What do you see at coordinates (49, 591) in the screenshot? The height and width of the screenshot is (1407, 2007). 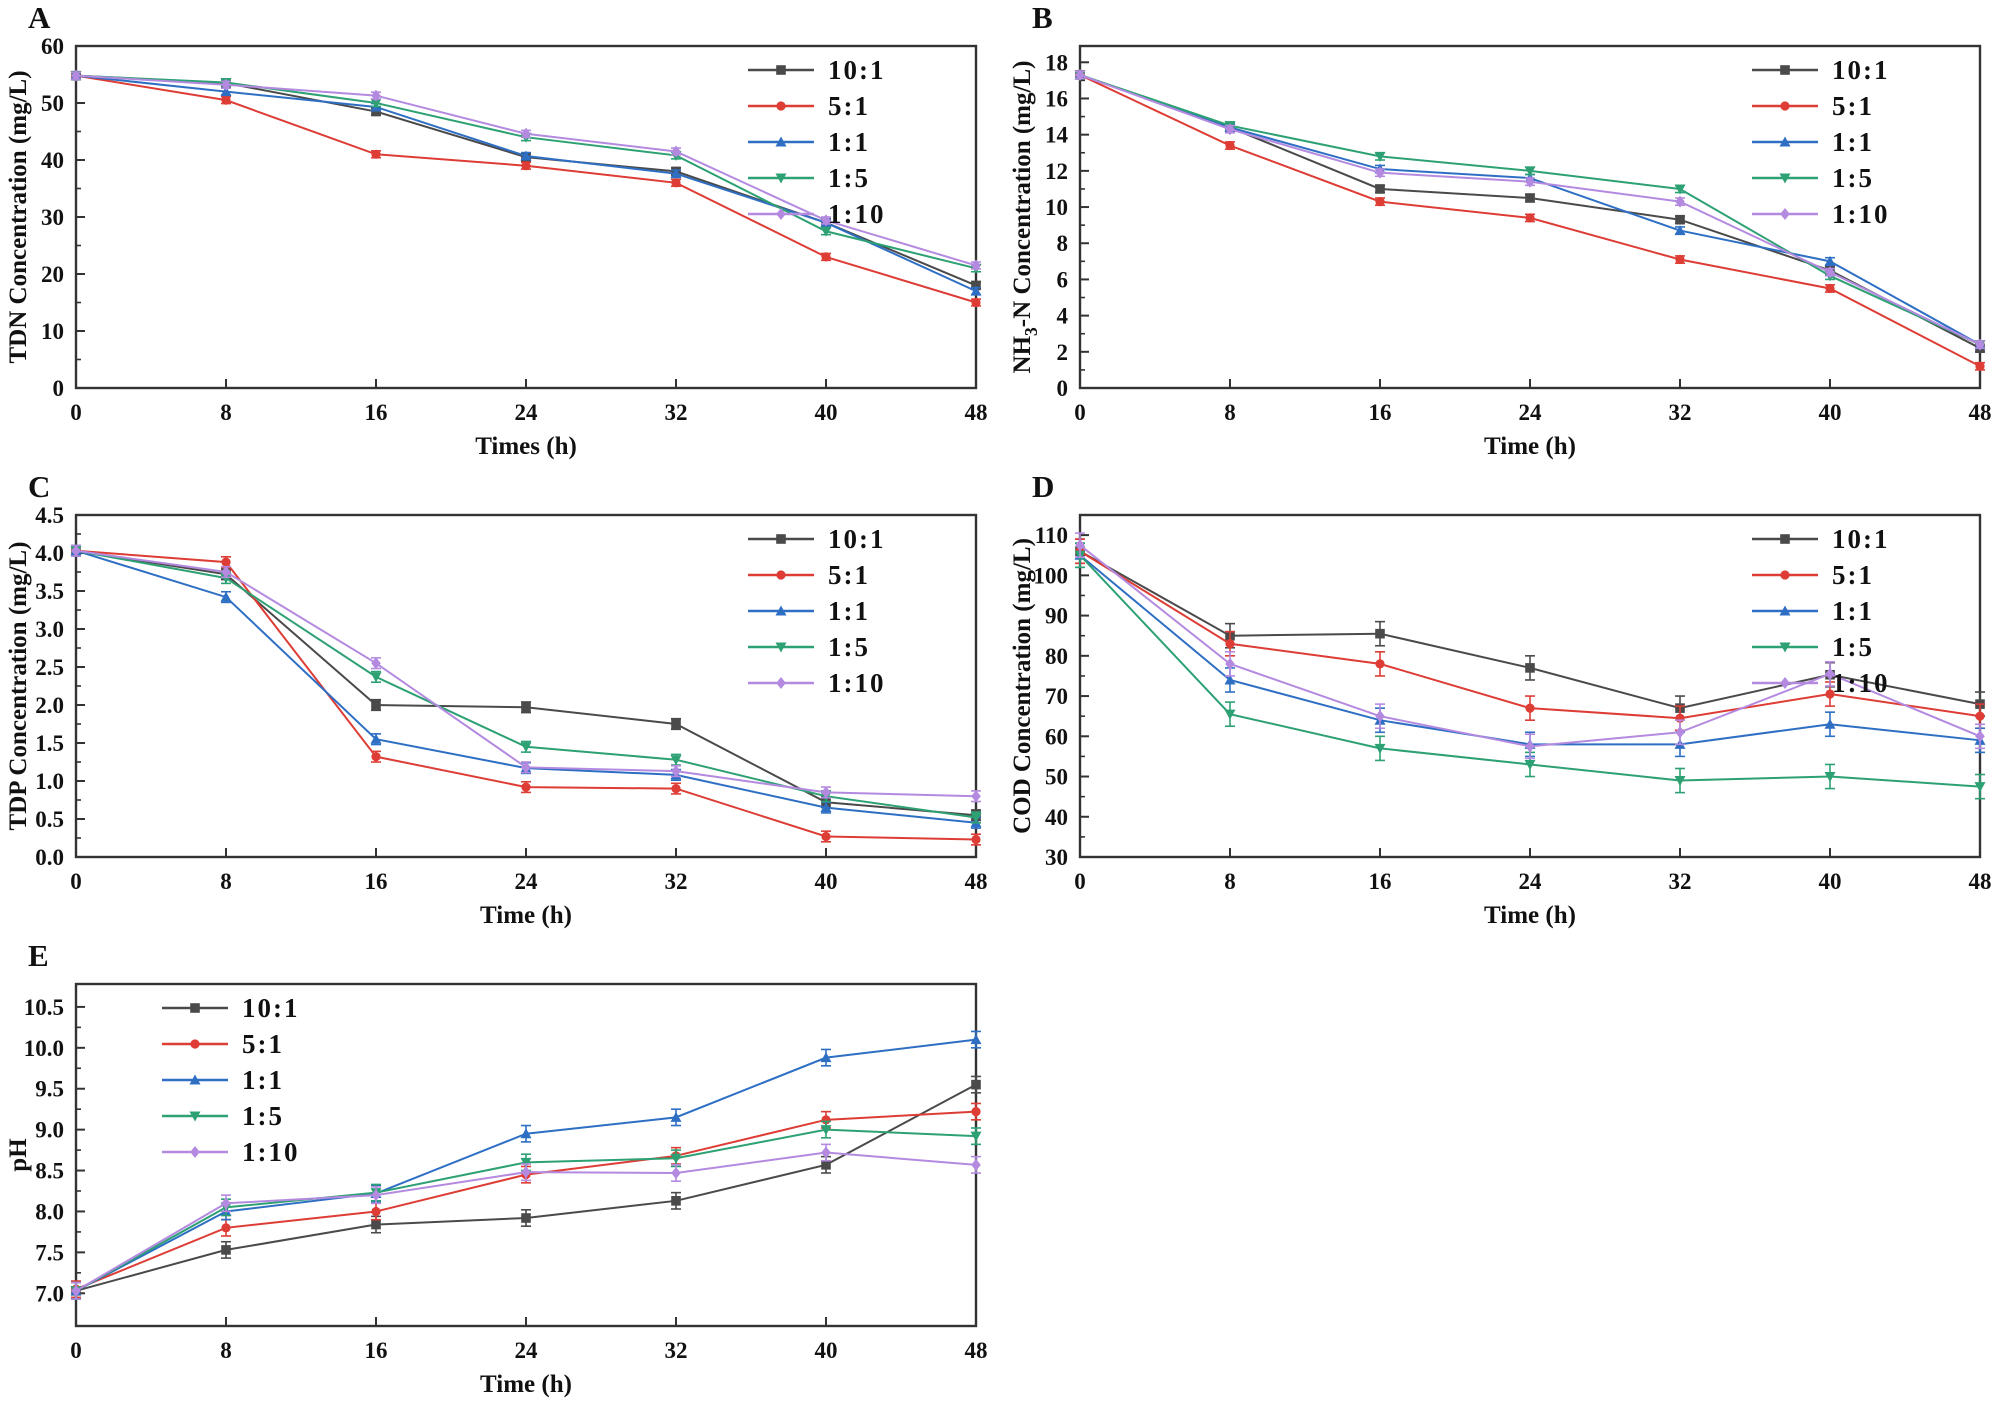 I see `y-tick-label: 3.5` at bounding box center [49, 591].